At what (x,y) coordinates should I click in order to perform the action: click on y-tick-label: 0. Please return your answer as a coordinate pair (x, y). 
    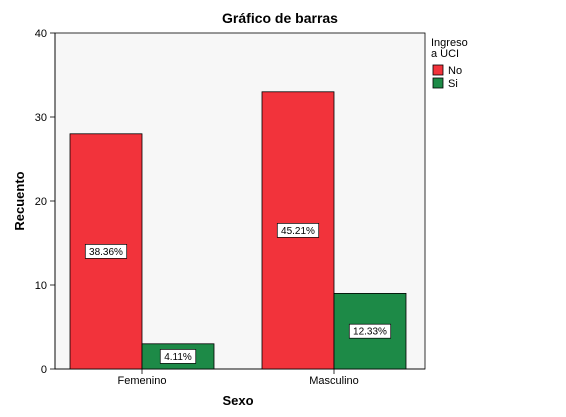
    Looking at the image, I should click on (44, 370).